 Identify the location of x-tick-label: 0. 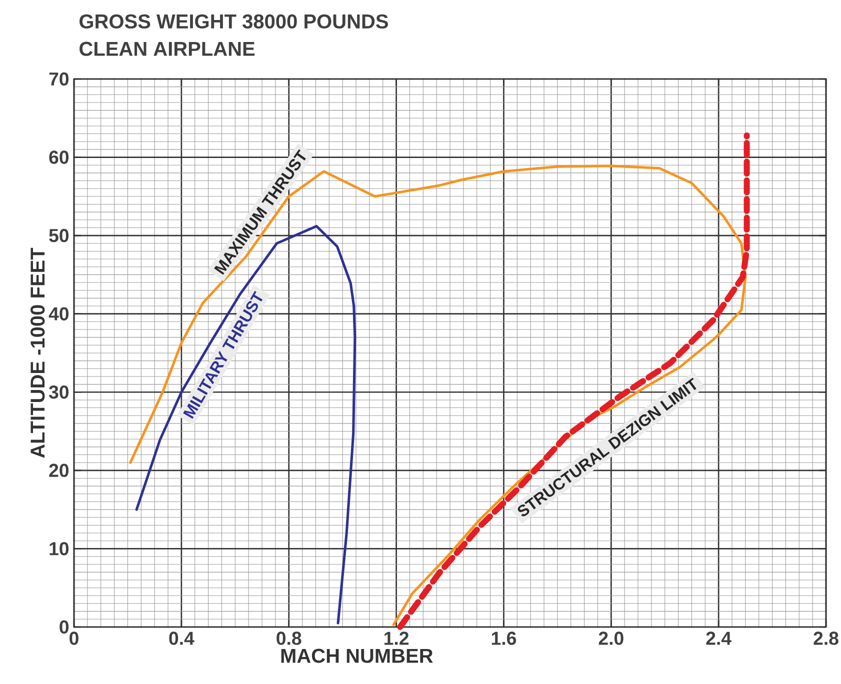
(74, 638).